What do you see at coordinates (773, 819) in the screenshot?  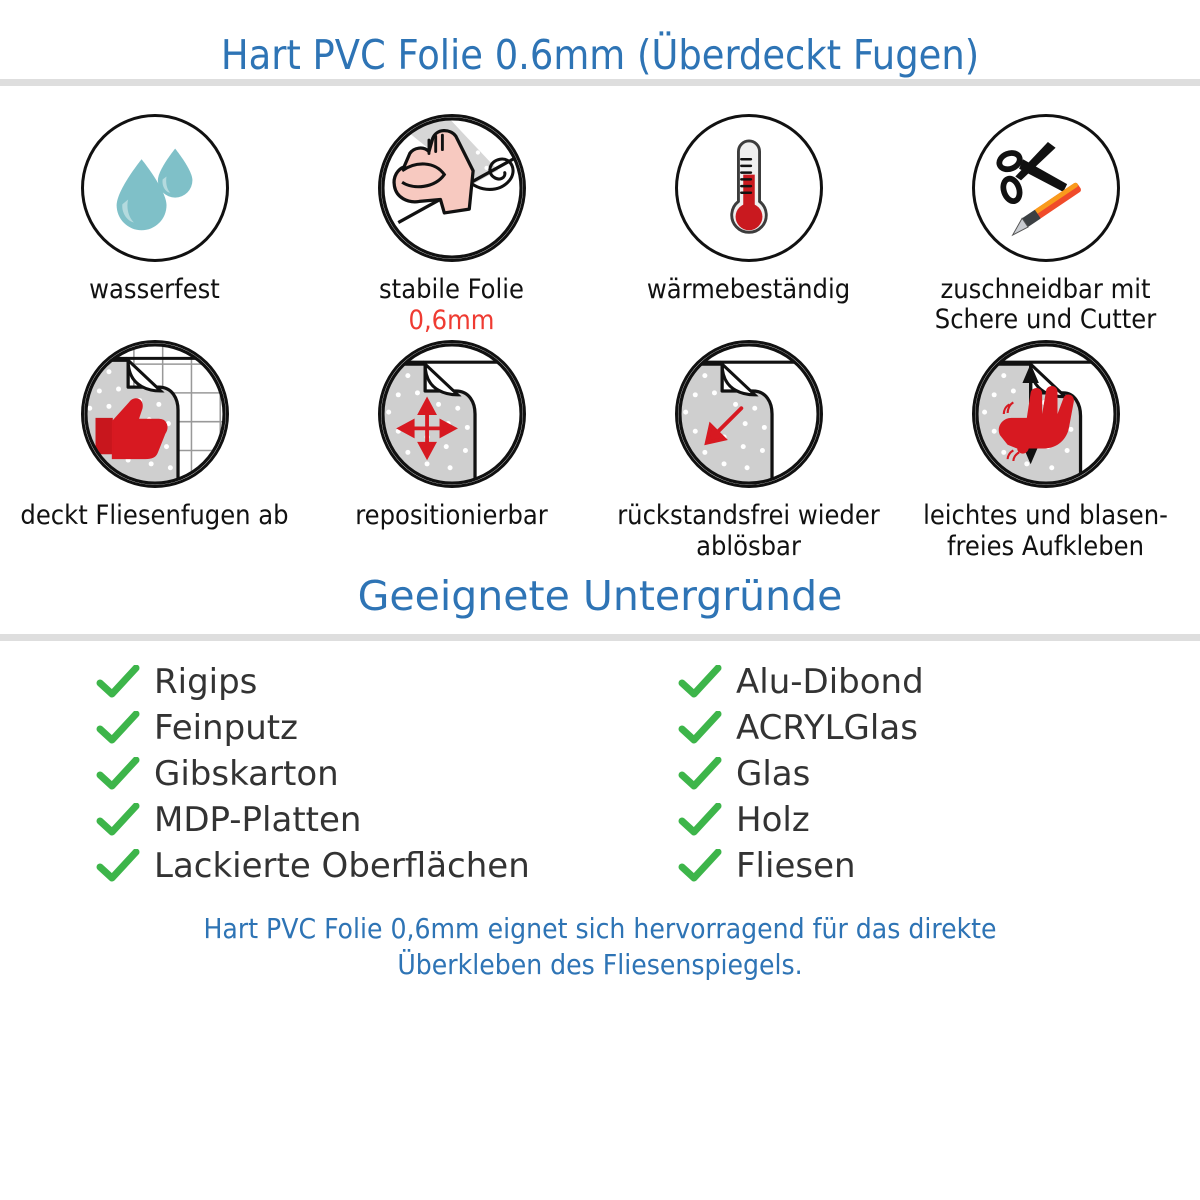 I see `substrate-label: Holz` at bounding box center [773, 819].